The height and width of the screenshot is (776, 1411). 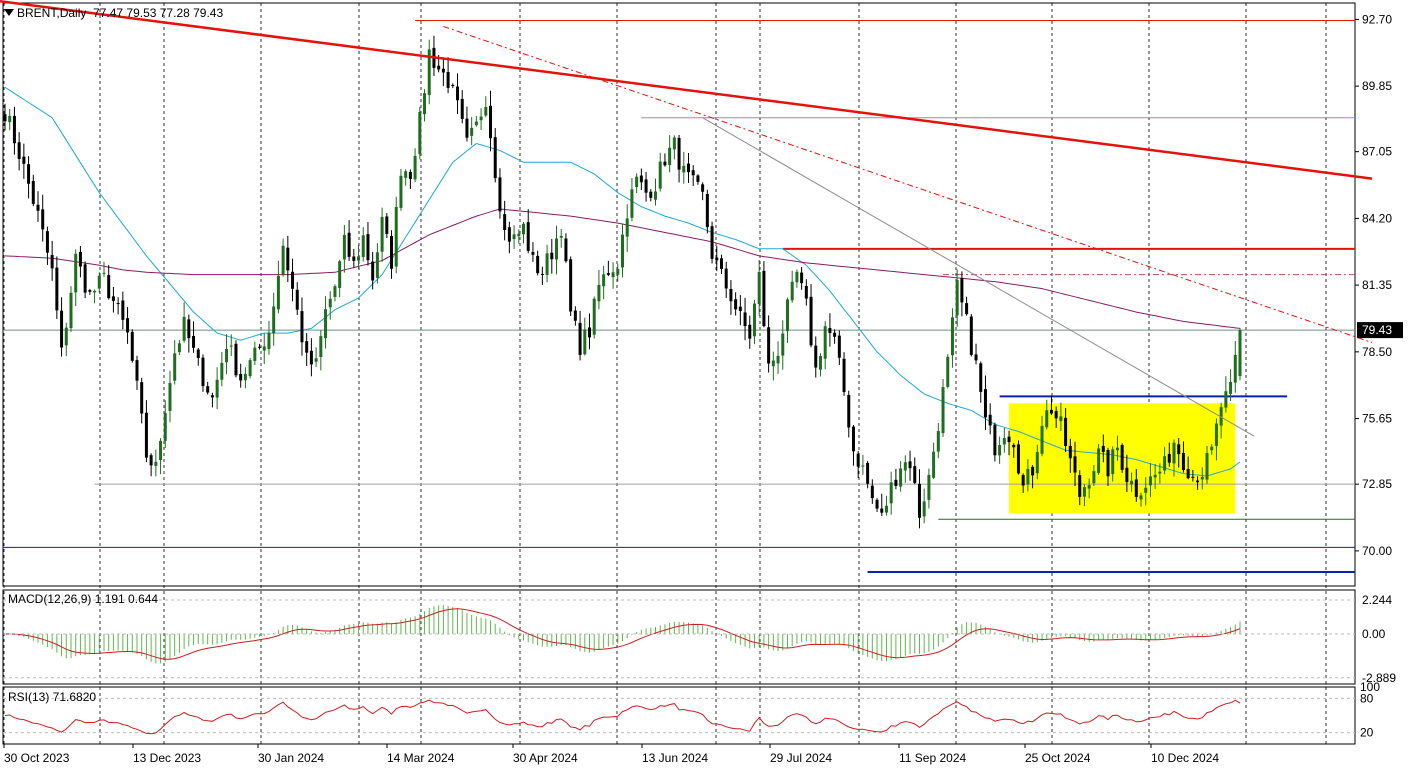 I want to click on macd-tick-label: -2.889, so click(x=1379, y=678).